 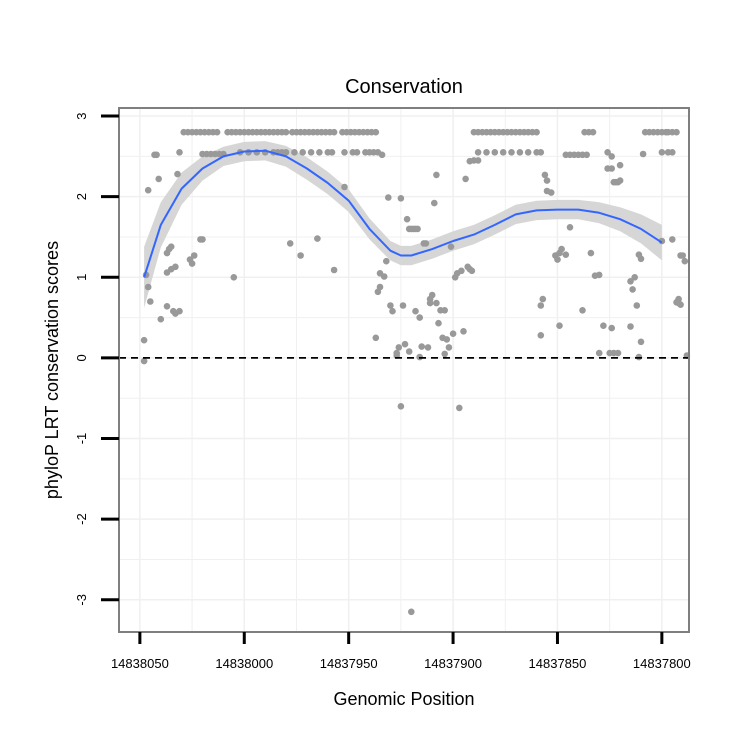 I want to click on y-tick-label: 1, so click(x=81, y=277).